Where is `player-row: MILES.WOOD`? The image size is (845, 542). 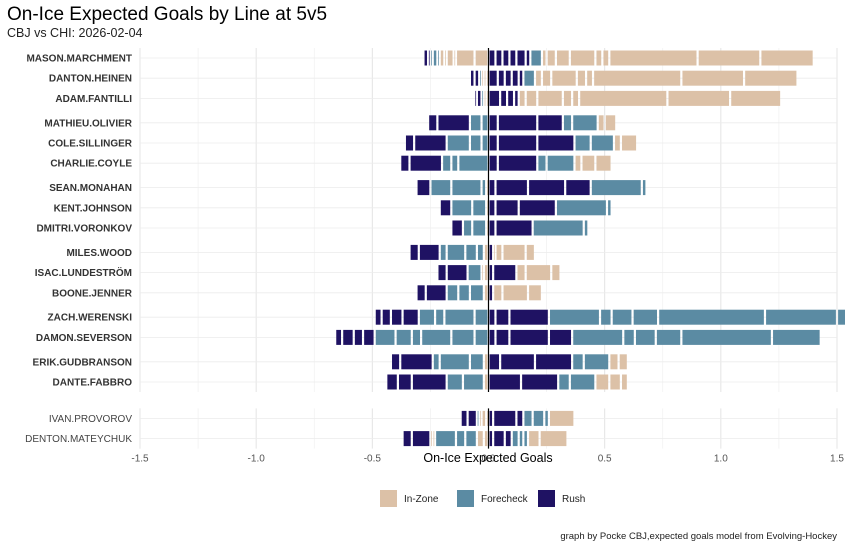
player-row: MILES.WOOD is located at coordinates (451, 252).